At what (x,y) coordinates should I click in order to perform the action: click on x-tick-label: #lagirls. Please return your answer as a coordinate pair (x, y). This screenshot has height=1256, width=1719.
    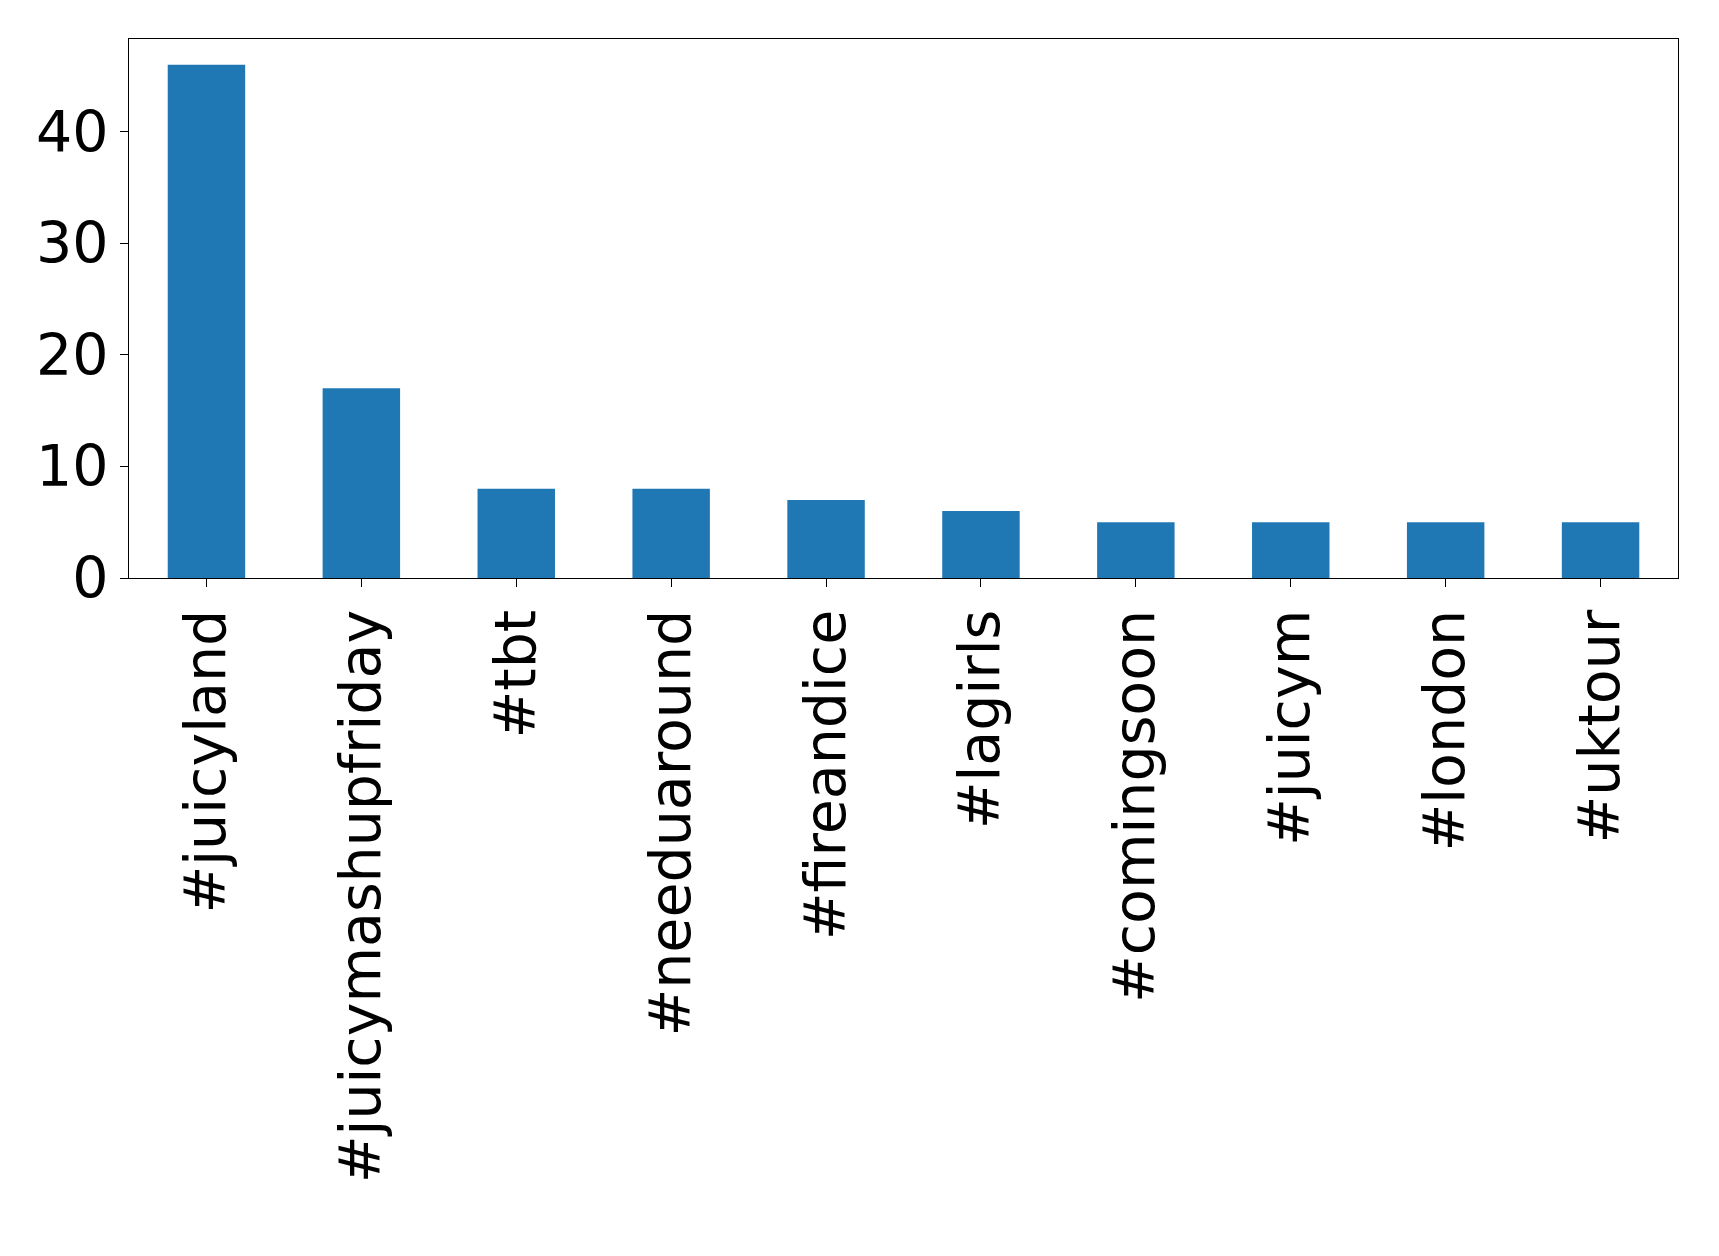
    Looking at the image, I should click on (979, 719).